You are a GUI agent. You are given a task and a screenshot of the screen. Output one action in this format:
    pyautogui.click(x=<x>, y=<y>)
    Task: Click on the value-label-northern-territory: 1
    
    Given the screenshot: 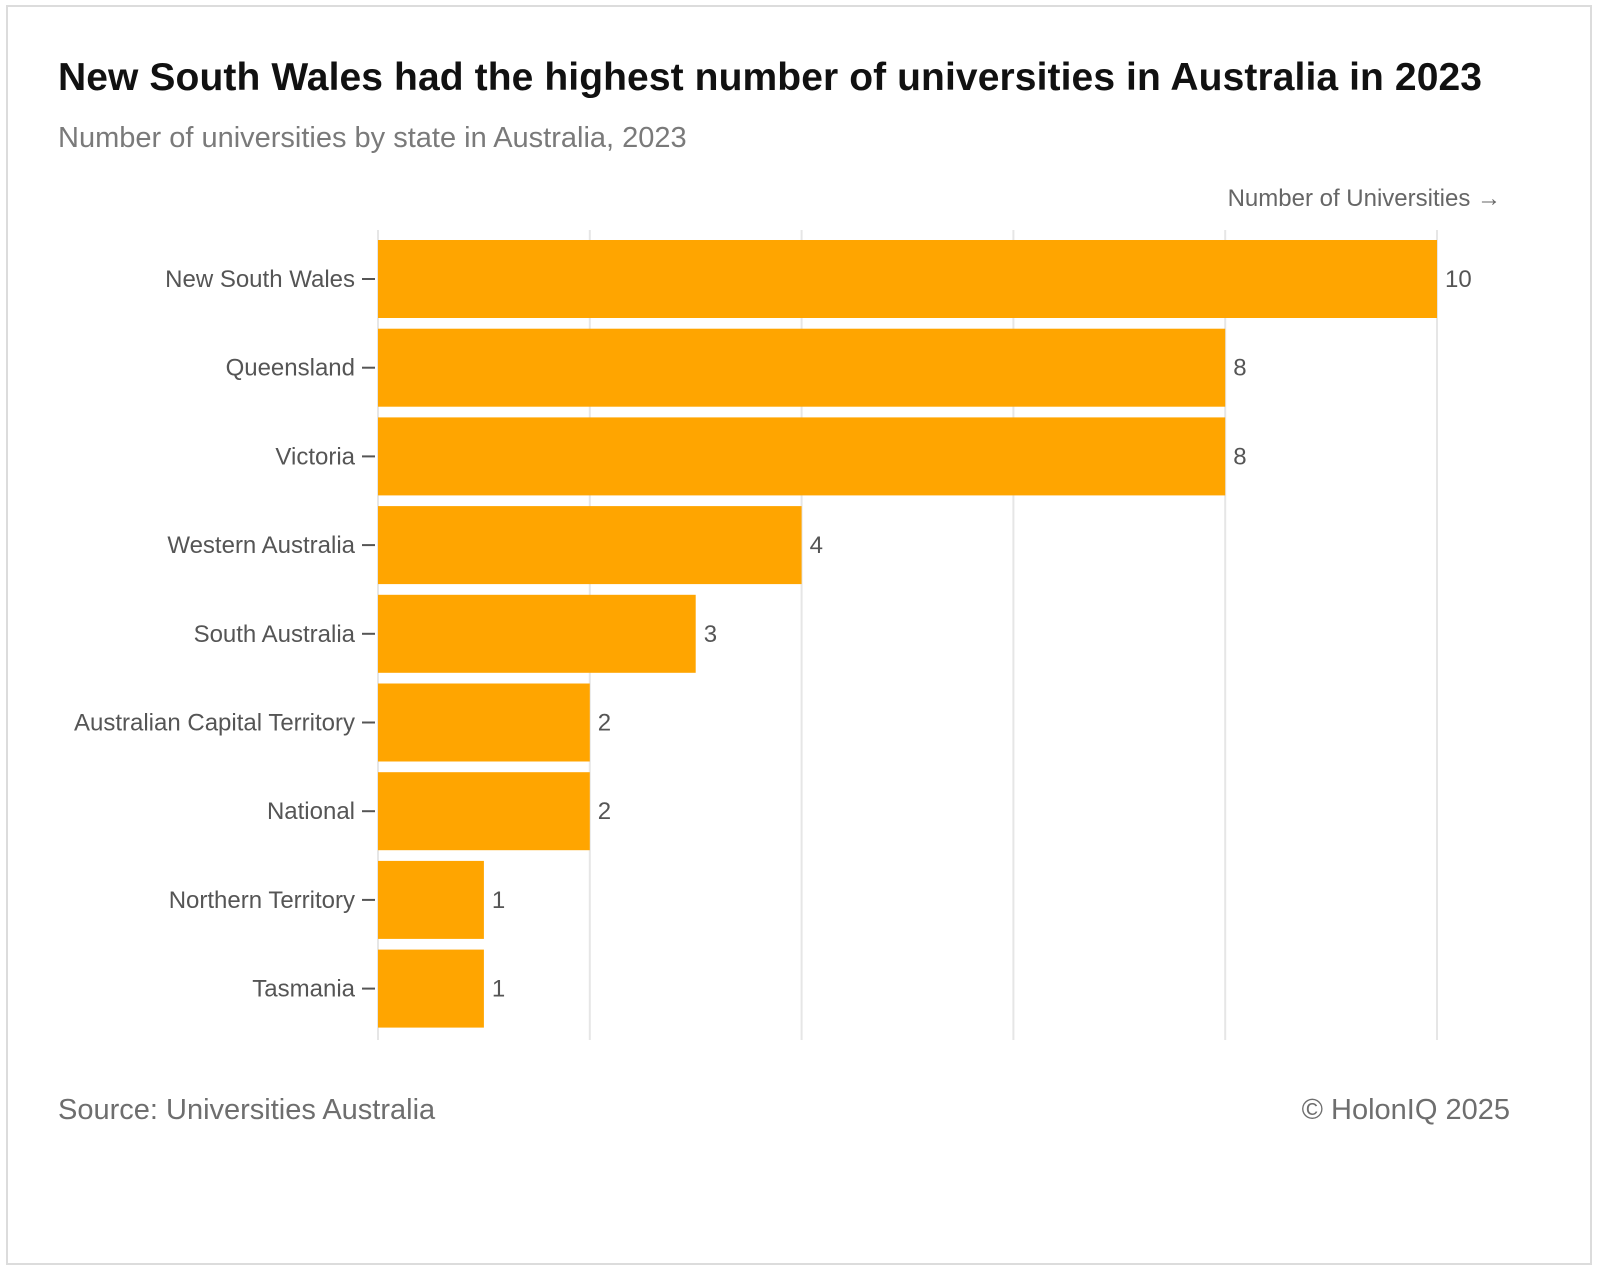 What is the action you would take?
    pyautogui.click(x=498, y=900)
    